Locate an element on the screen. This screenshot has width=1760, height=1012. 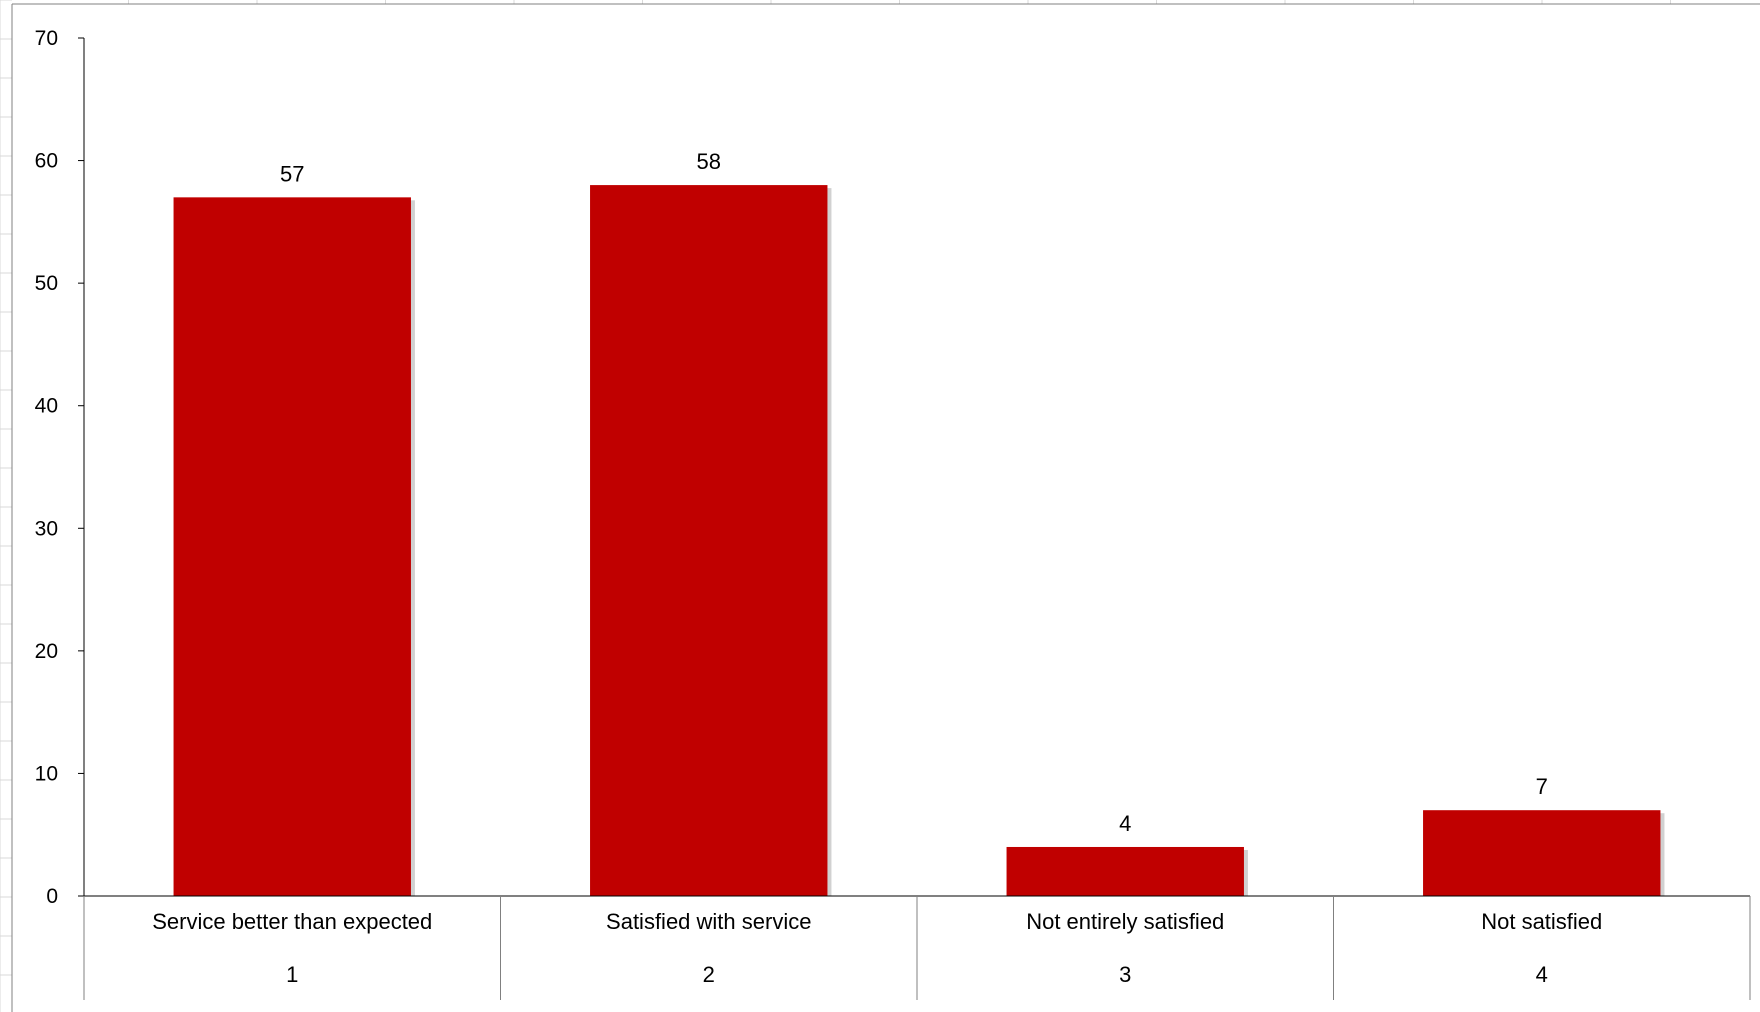
y-tick-label: 70 is located at coordinates (46, 38).